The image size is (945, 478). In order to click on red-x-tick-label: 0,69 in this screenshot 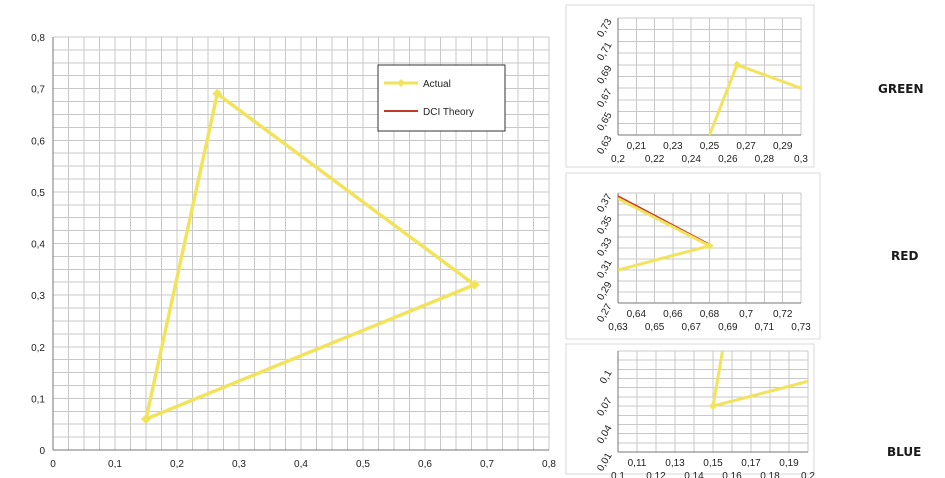, I will do `click(728, 327)`.